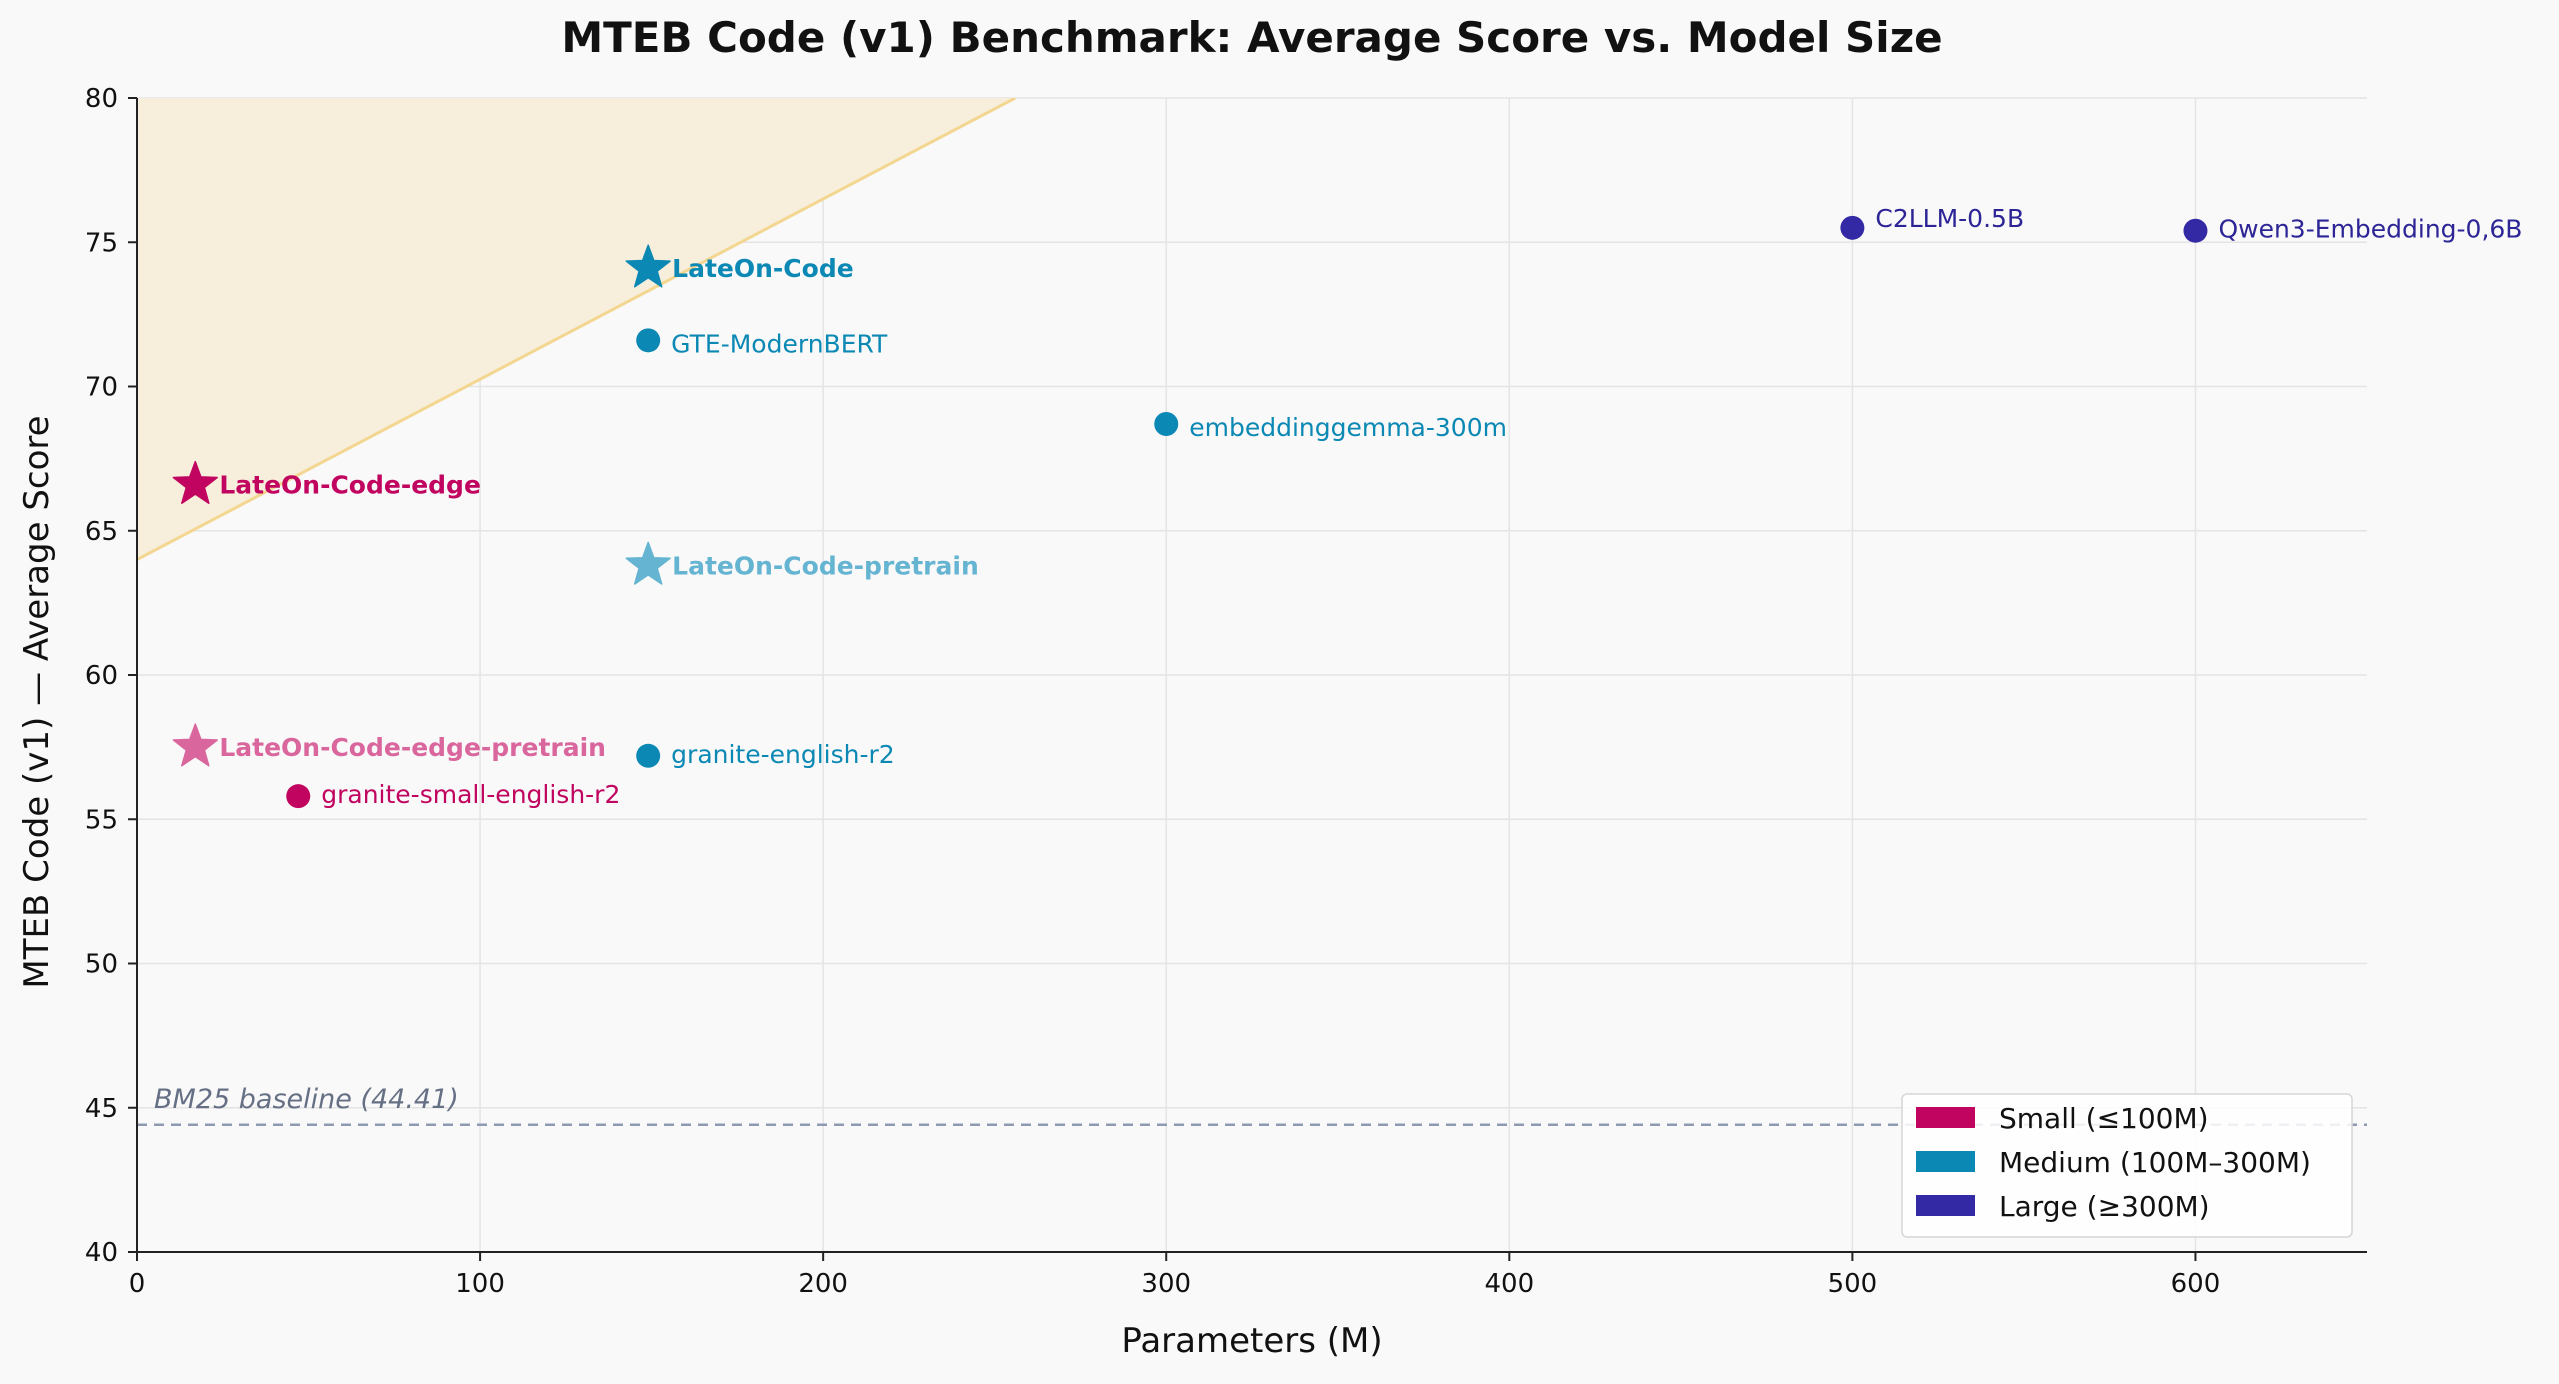 This screenshot has height=1384, width=2559. Describe the element at coordinates (480, 1284) in the screenshot. I see `x-tick-label: 100` at that location.